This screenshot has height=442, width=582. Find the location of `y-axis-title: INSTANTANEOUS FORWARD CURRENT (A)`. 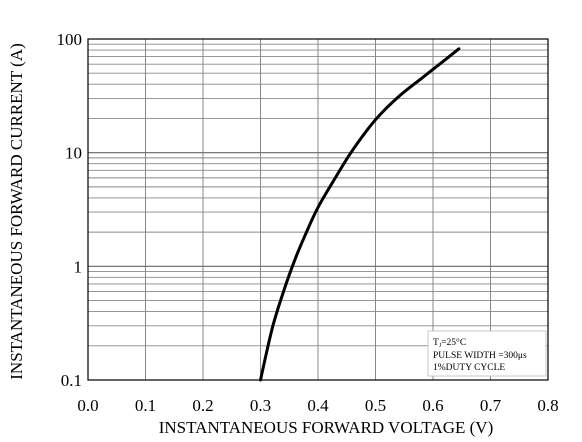

y-axis-title: INSTANTANEOUS FORWARD CURRENT (A) is located at coordinates (16, 211).